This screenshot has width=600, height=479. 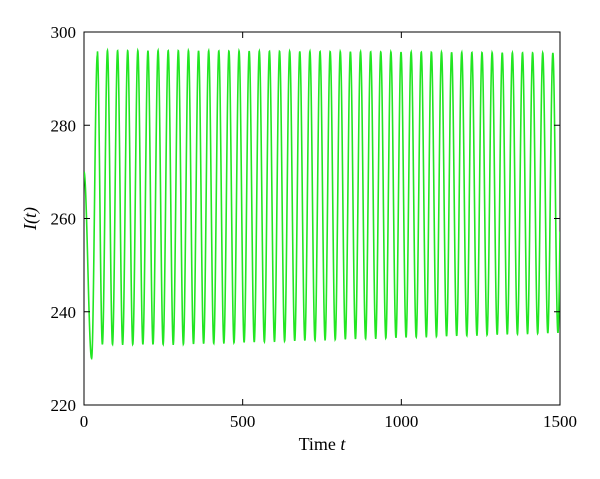 What do you see at coordinates (560, 421) in the screenshot?
I see `x-tick-label: 1500` at bounding box center [560, 421].